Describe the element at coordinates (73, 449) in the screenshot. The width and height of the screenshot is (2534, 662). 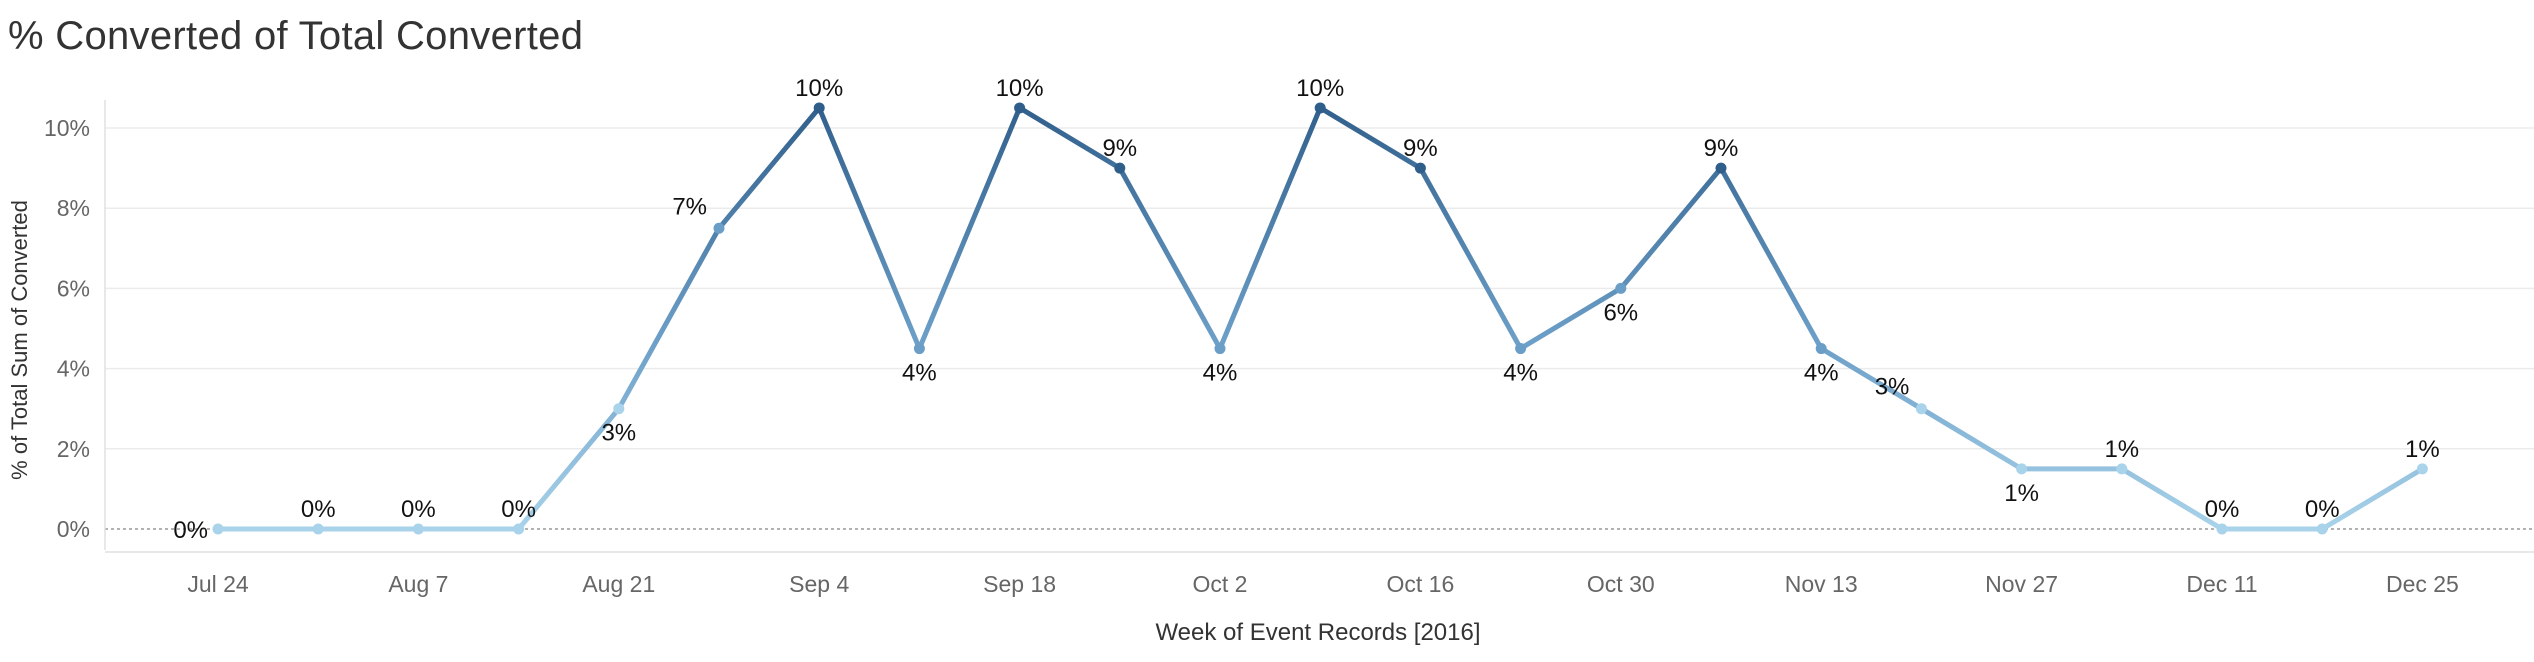
I see `y-tick-label: 2%` at that location.